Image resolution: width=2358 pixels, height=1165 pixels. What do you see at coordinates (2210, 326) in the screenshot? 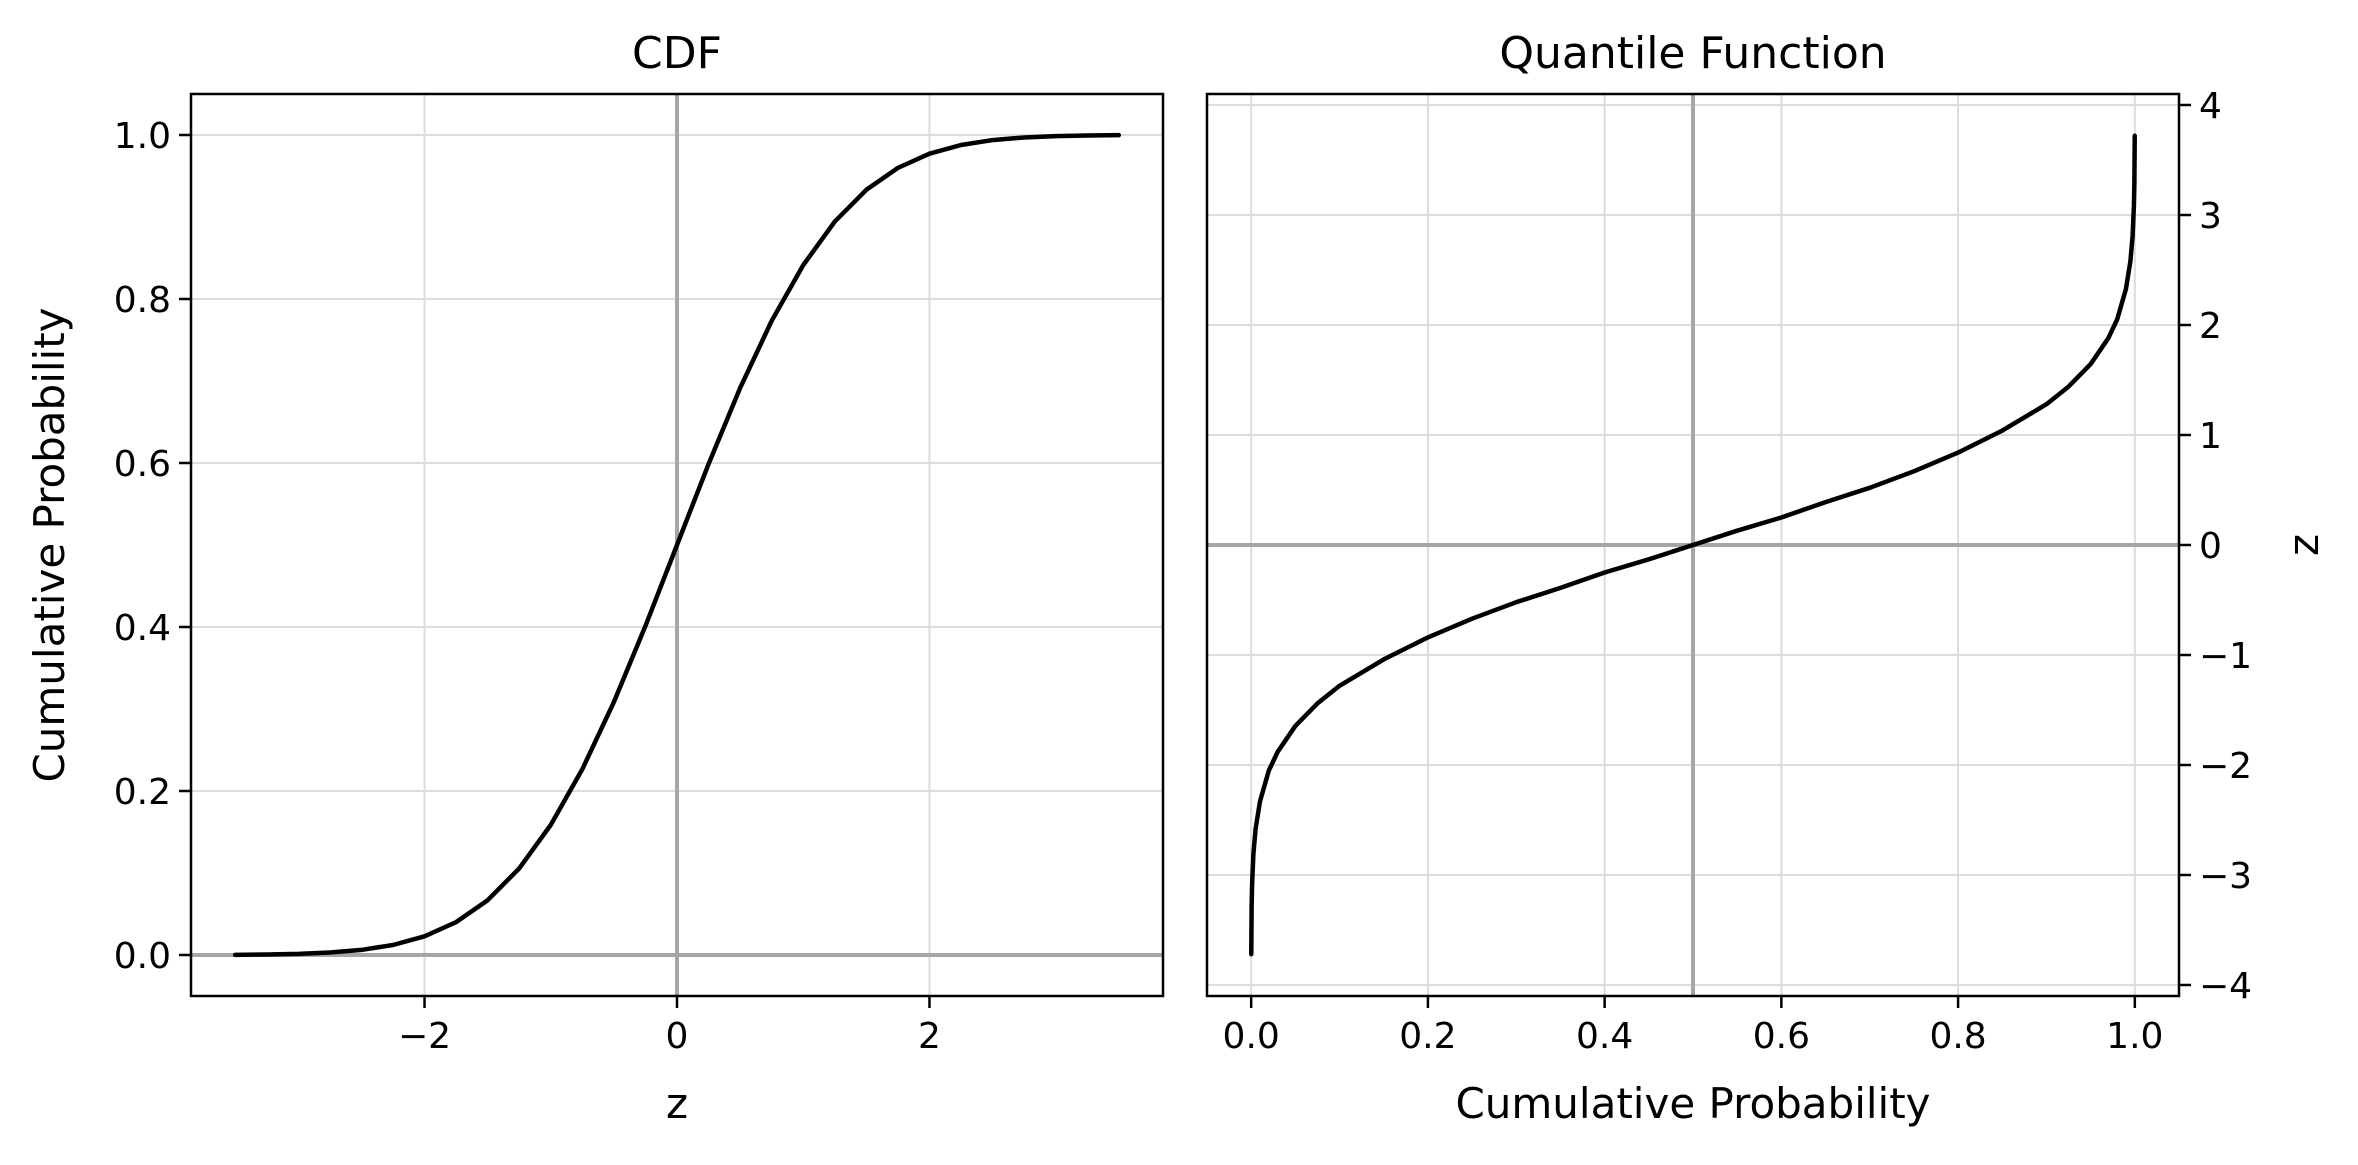
I see `quantile-y-tick-label: 2` at bounding box center [2210, 326].